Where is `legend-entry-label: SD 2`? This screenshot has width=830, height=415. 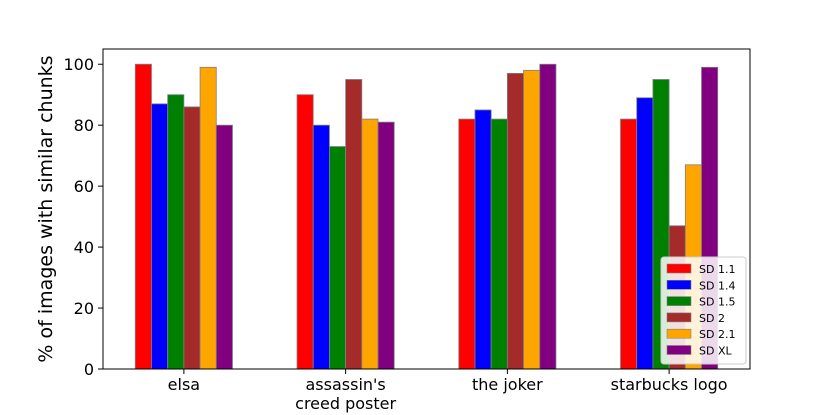 legend-entry-label: SD 2 is located at coordinates (712, 318).